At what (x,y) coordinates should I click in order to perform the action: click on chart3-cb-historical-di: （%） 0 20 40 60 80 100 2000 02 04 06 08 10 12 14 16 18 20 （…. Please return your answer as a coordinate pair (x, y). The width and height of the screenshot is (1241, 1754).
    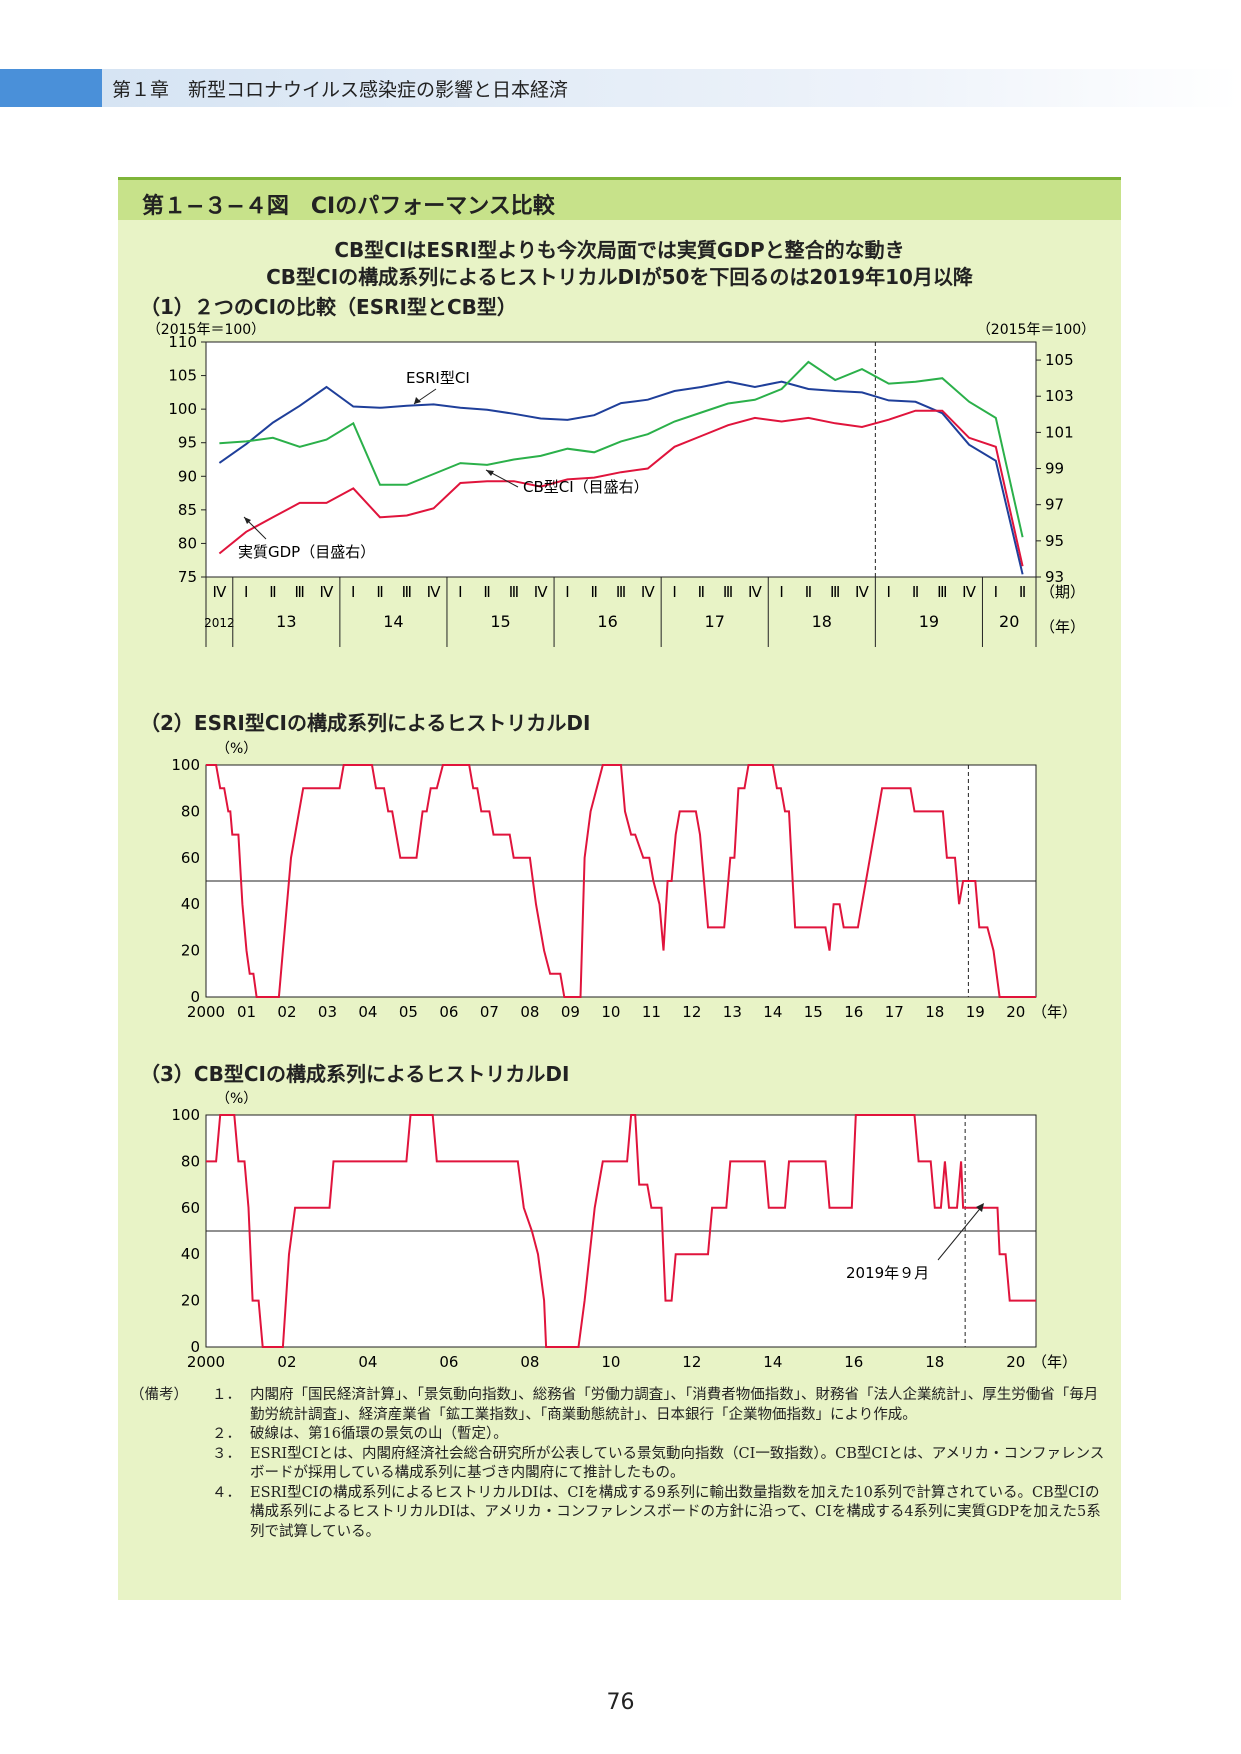
    Looking at the image, I should click on (624, 1231).